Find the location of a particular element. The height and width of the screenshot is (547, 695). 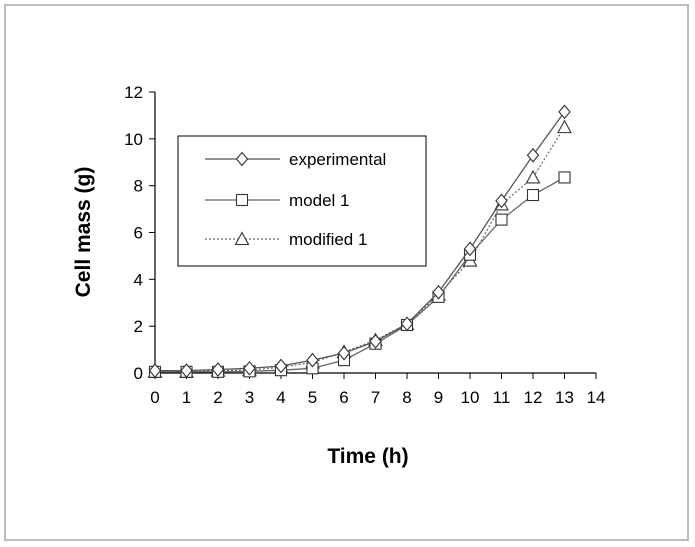

x-tick-label: 2 is located at coordinates (217, 397).